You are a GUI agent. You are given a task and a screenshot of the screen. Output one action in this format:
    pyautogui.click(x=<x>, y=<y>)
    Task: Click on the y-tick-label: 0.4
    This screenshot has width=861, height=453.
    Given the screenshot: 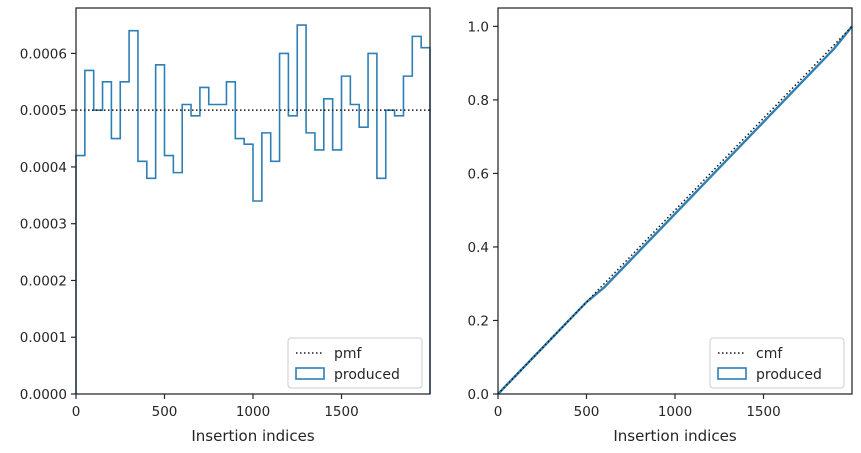 What is the action you would take?
    pyautogui.click(x=478, y=248)
    